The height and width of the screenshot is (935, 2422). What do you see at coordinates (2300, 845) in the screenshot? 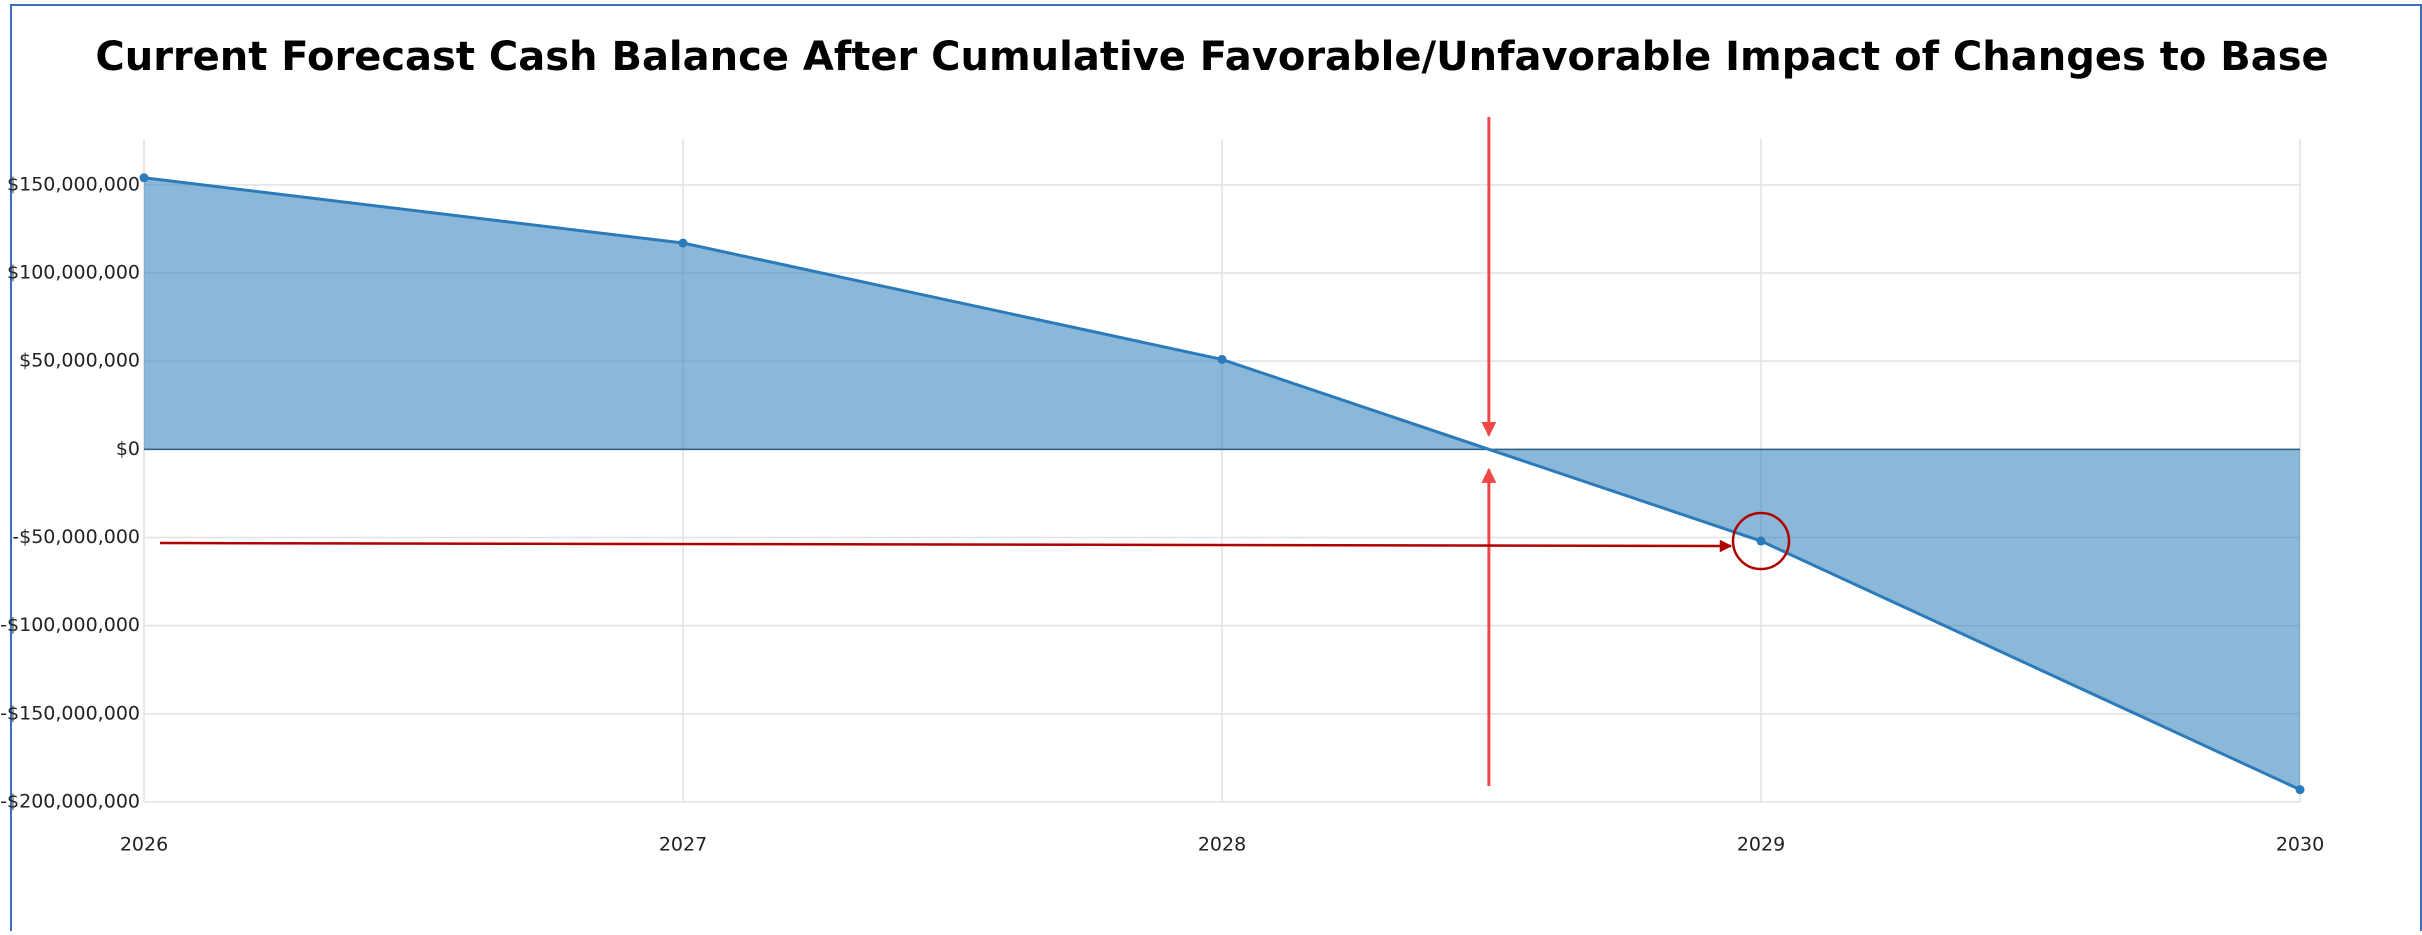
I see `x-tick-label: 2030` at bounding box center [2300, 845].